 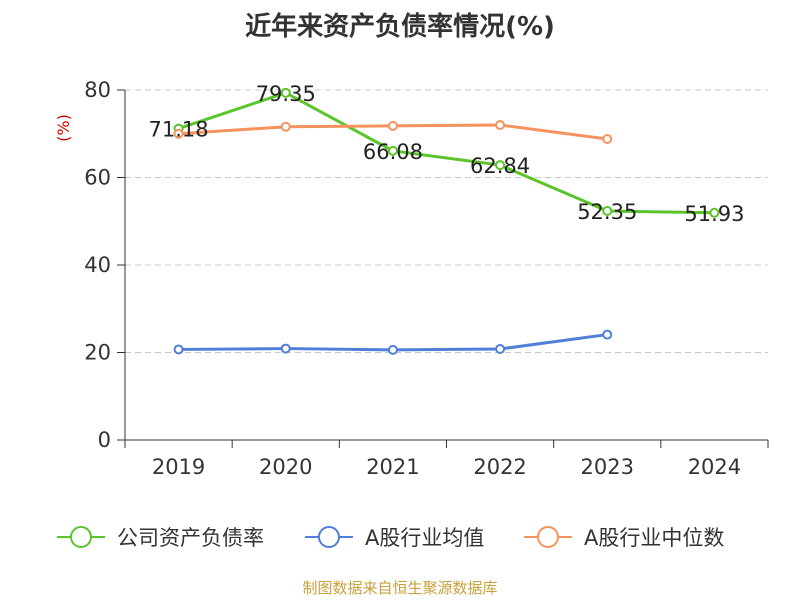 I want to click on data-label: 51.93, so click(x=714, y=214).